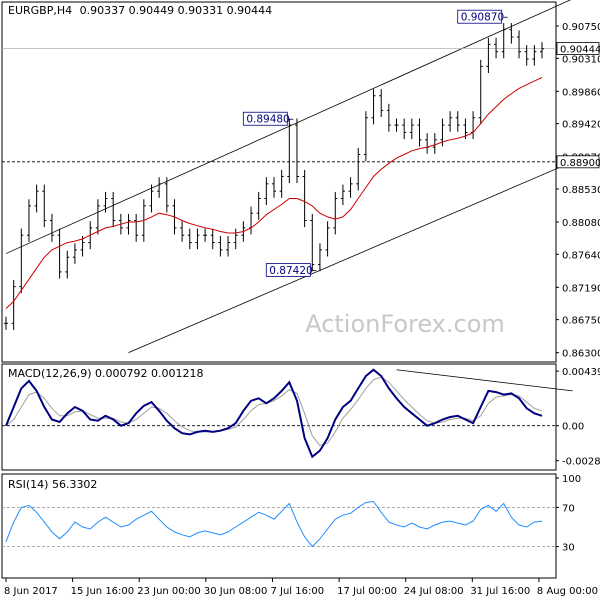  I want to click on x-axis-label: 15 Jun 16:00, so click(103, 591).